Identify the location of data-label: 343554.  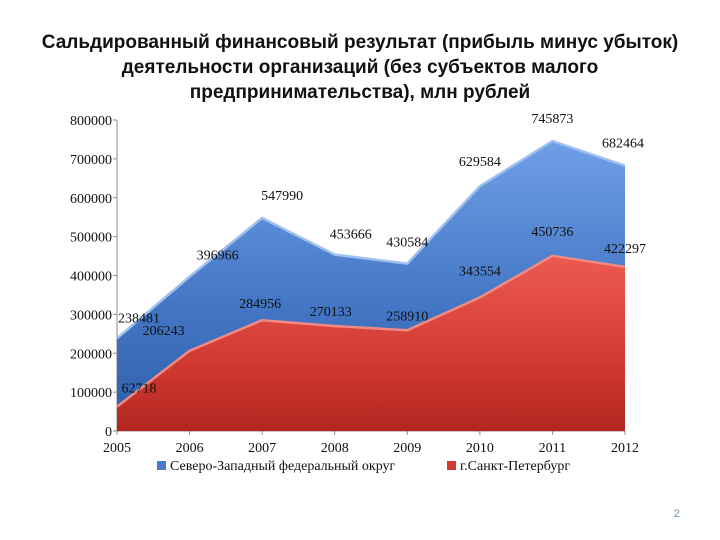
(480, 271).